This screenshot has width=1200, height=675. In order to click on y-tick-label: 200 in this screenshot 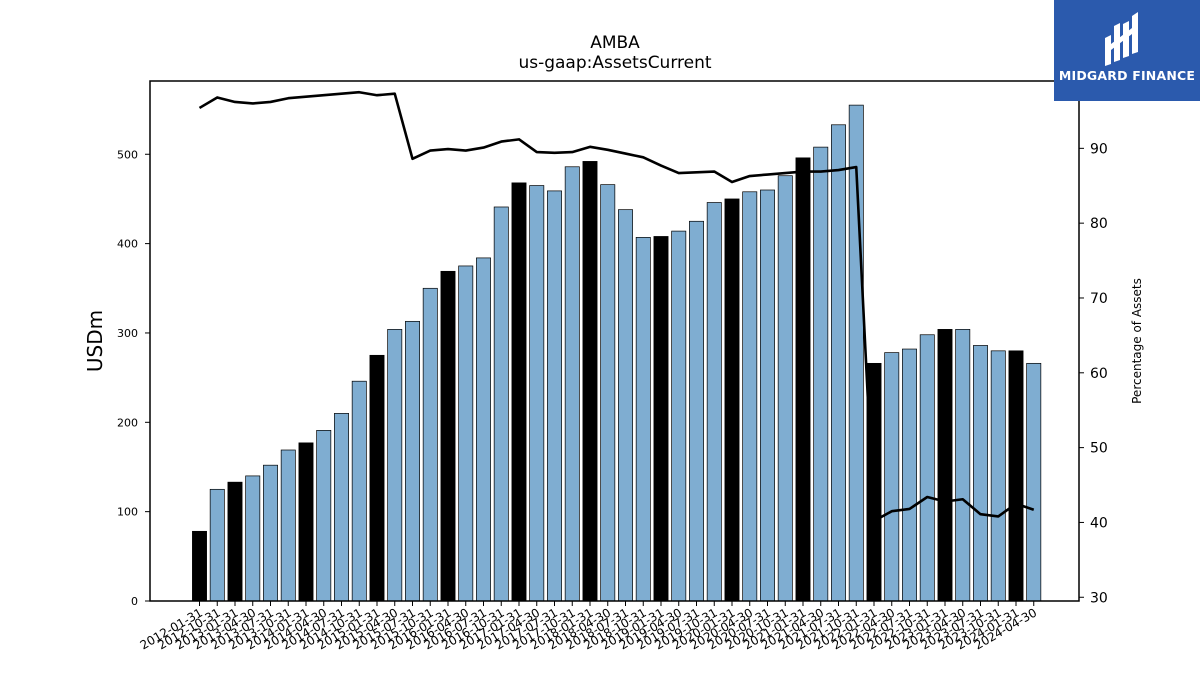, I will do `click(127, 422)`.